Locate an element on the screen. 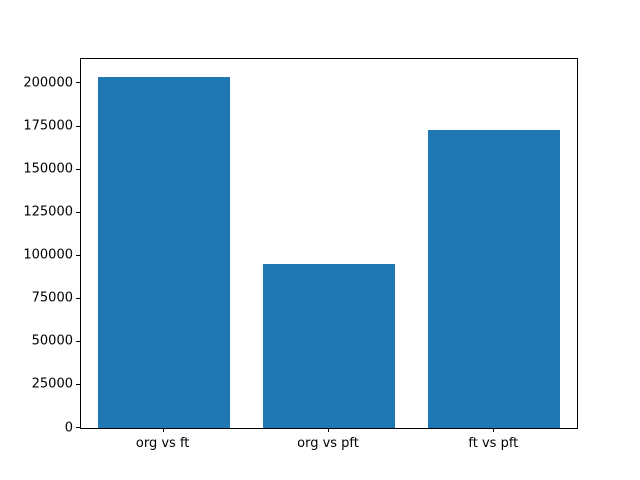 The image size is (640, 480). y-axis-tick-label: 100000 is located at coordinates (48, 255).